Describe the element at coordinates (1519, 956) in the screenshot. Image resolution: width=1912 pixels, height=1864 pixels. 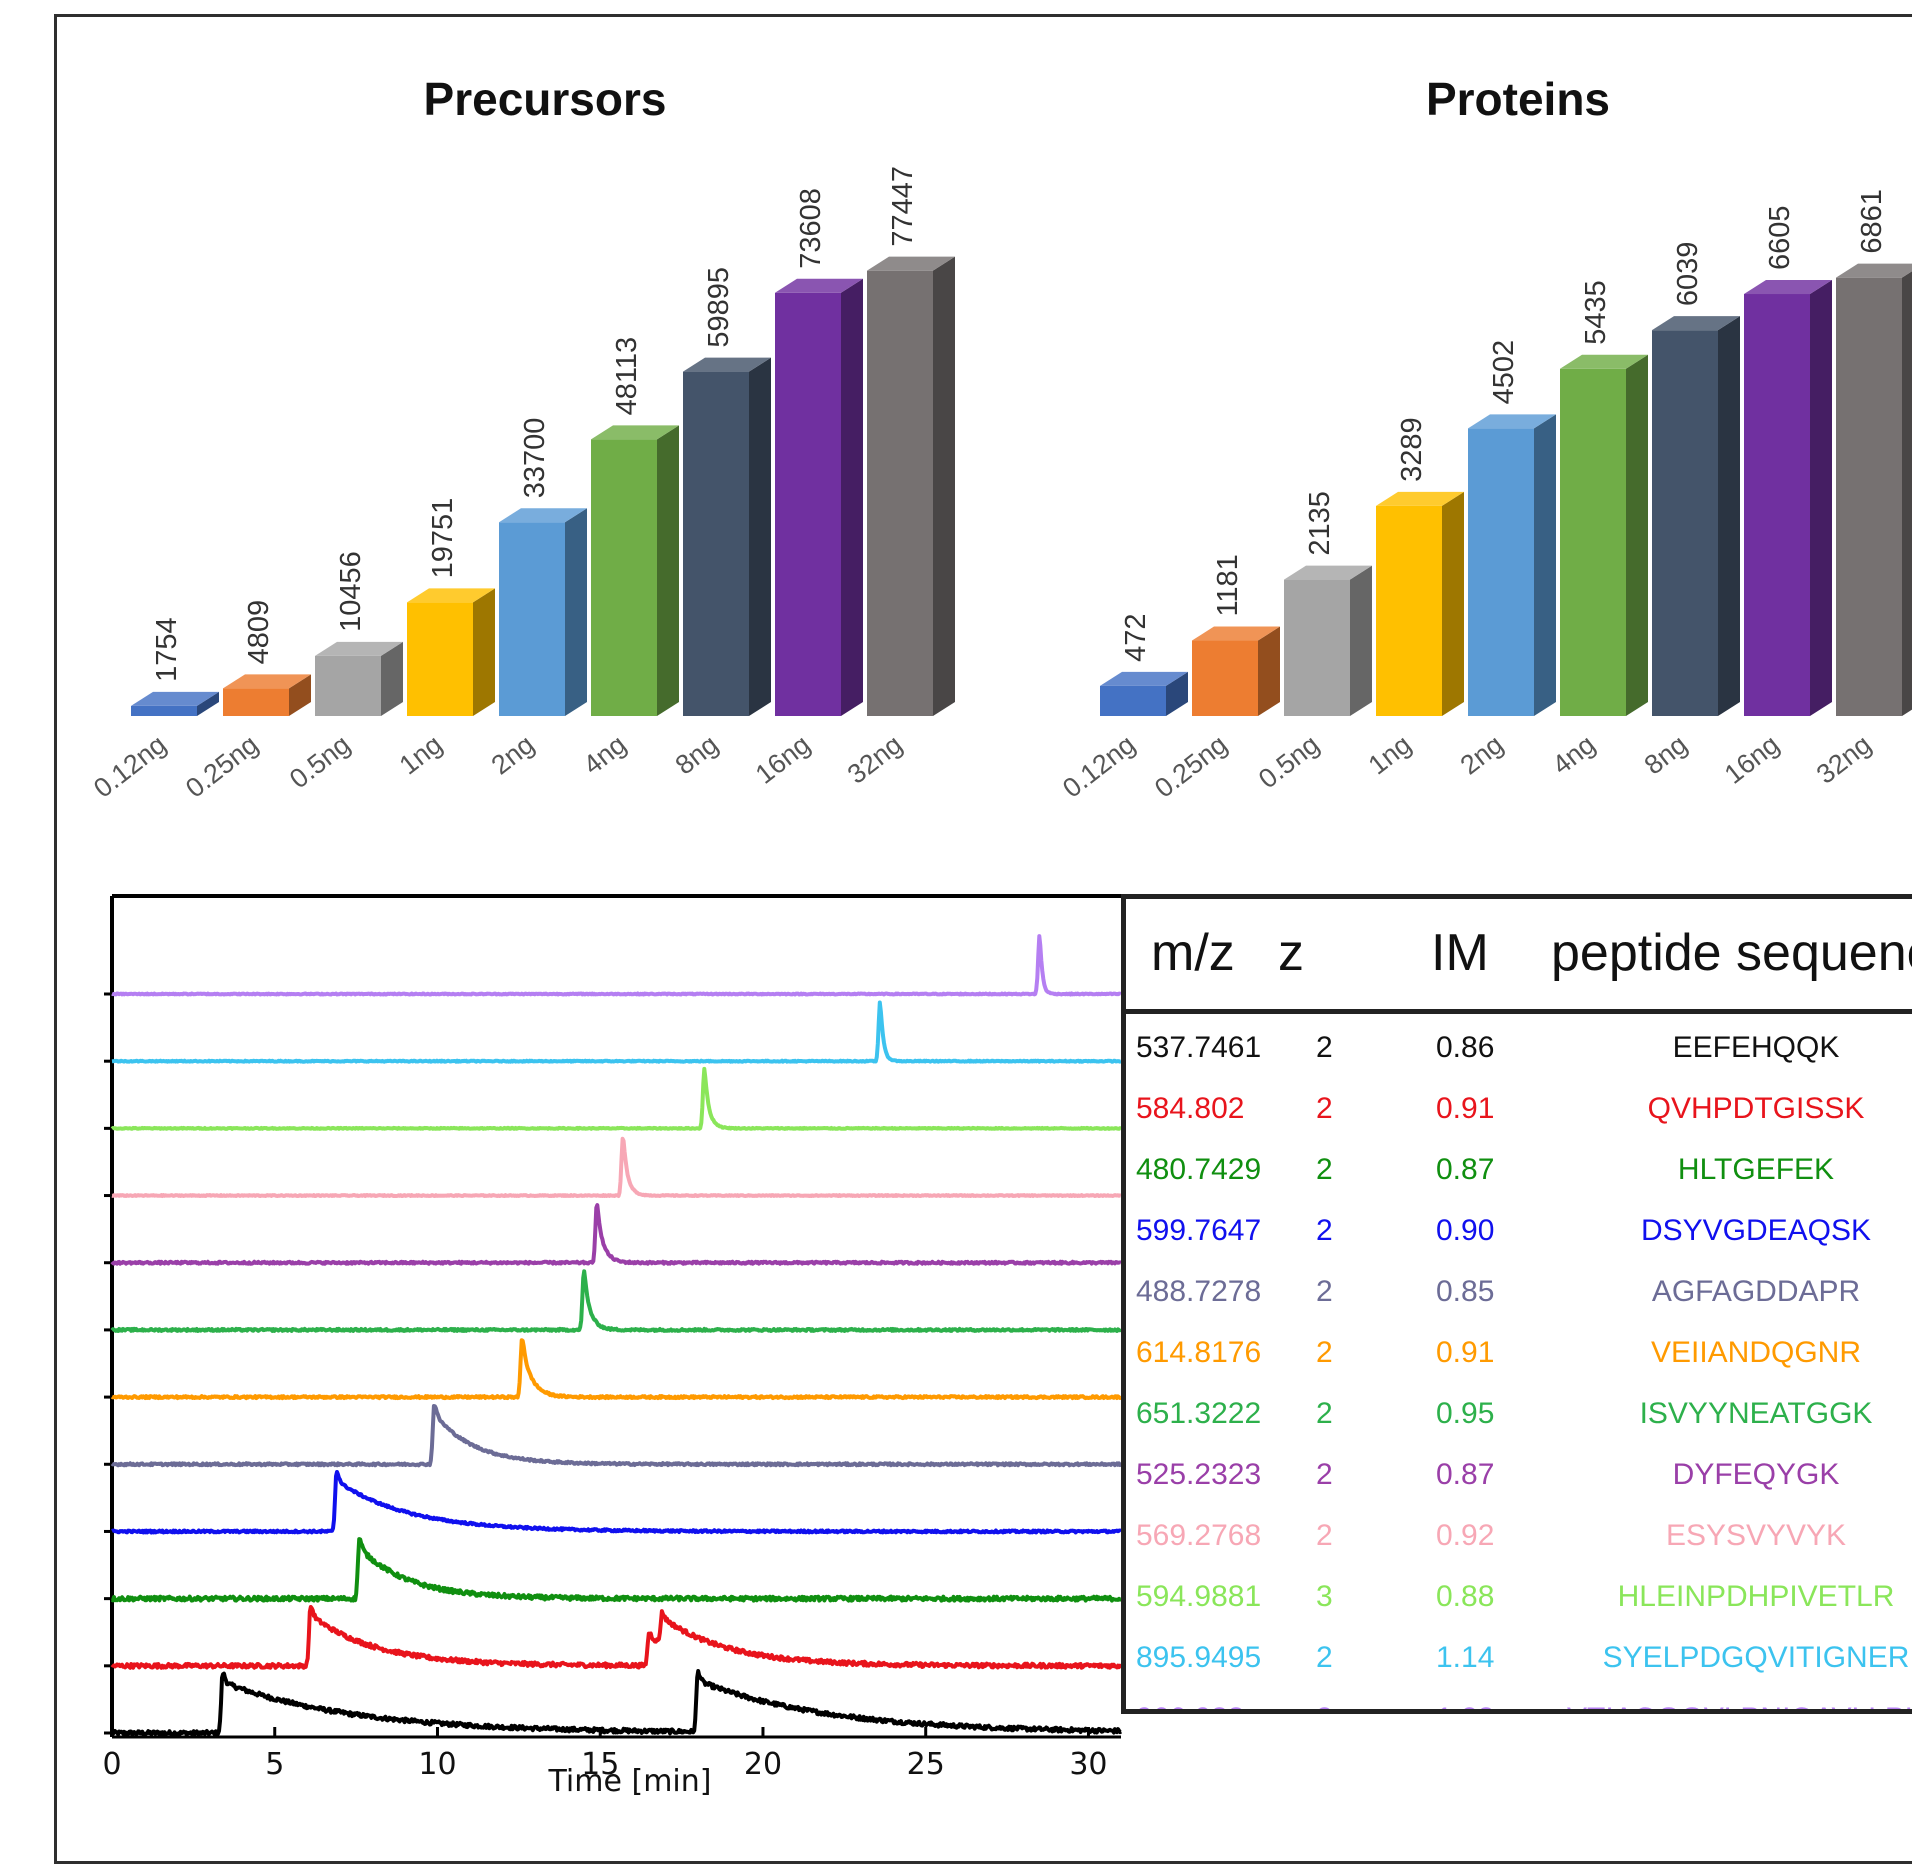
I see `table-header: m/z z IM peptide sequence` at that location.